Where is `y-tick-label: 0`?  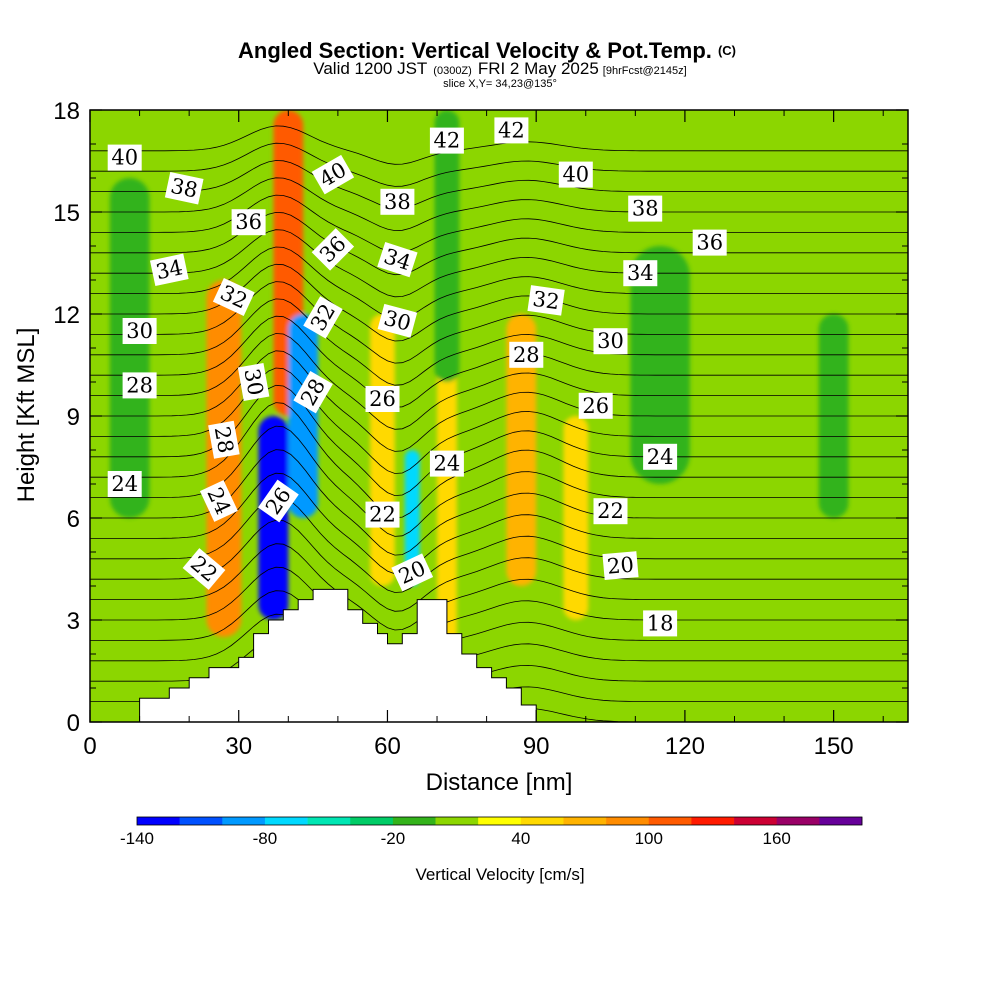 y-tick-label: 0 is located at coordinates (73, 723).